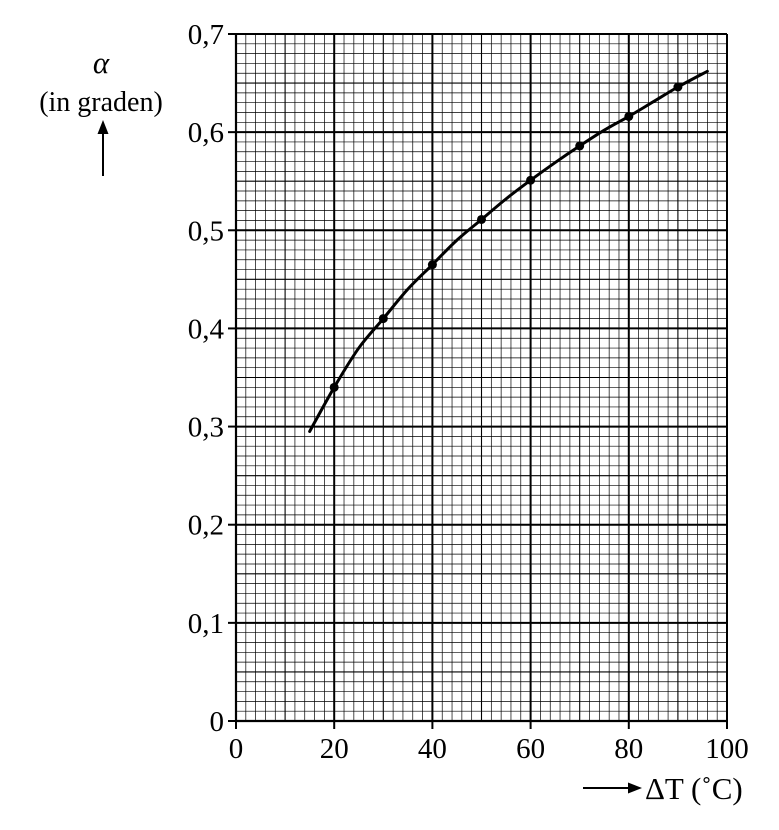 This screenshot has width=779, height=830. What do you see at coordinates (103, 148) in the screenshot?
I see `y-axis-arrow-icon` at bounding box center [103, 148].